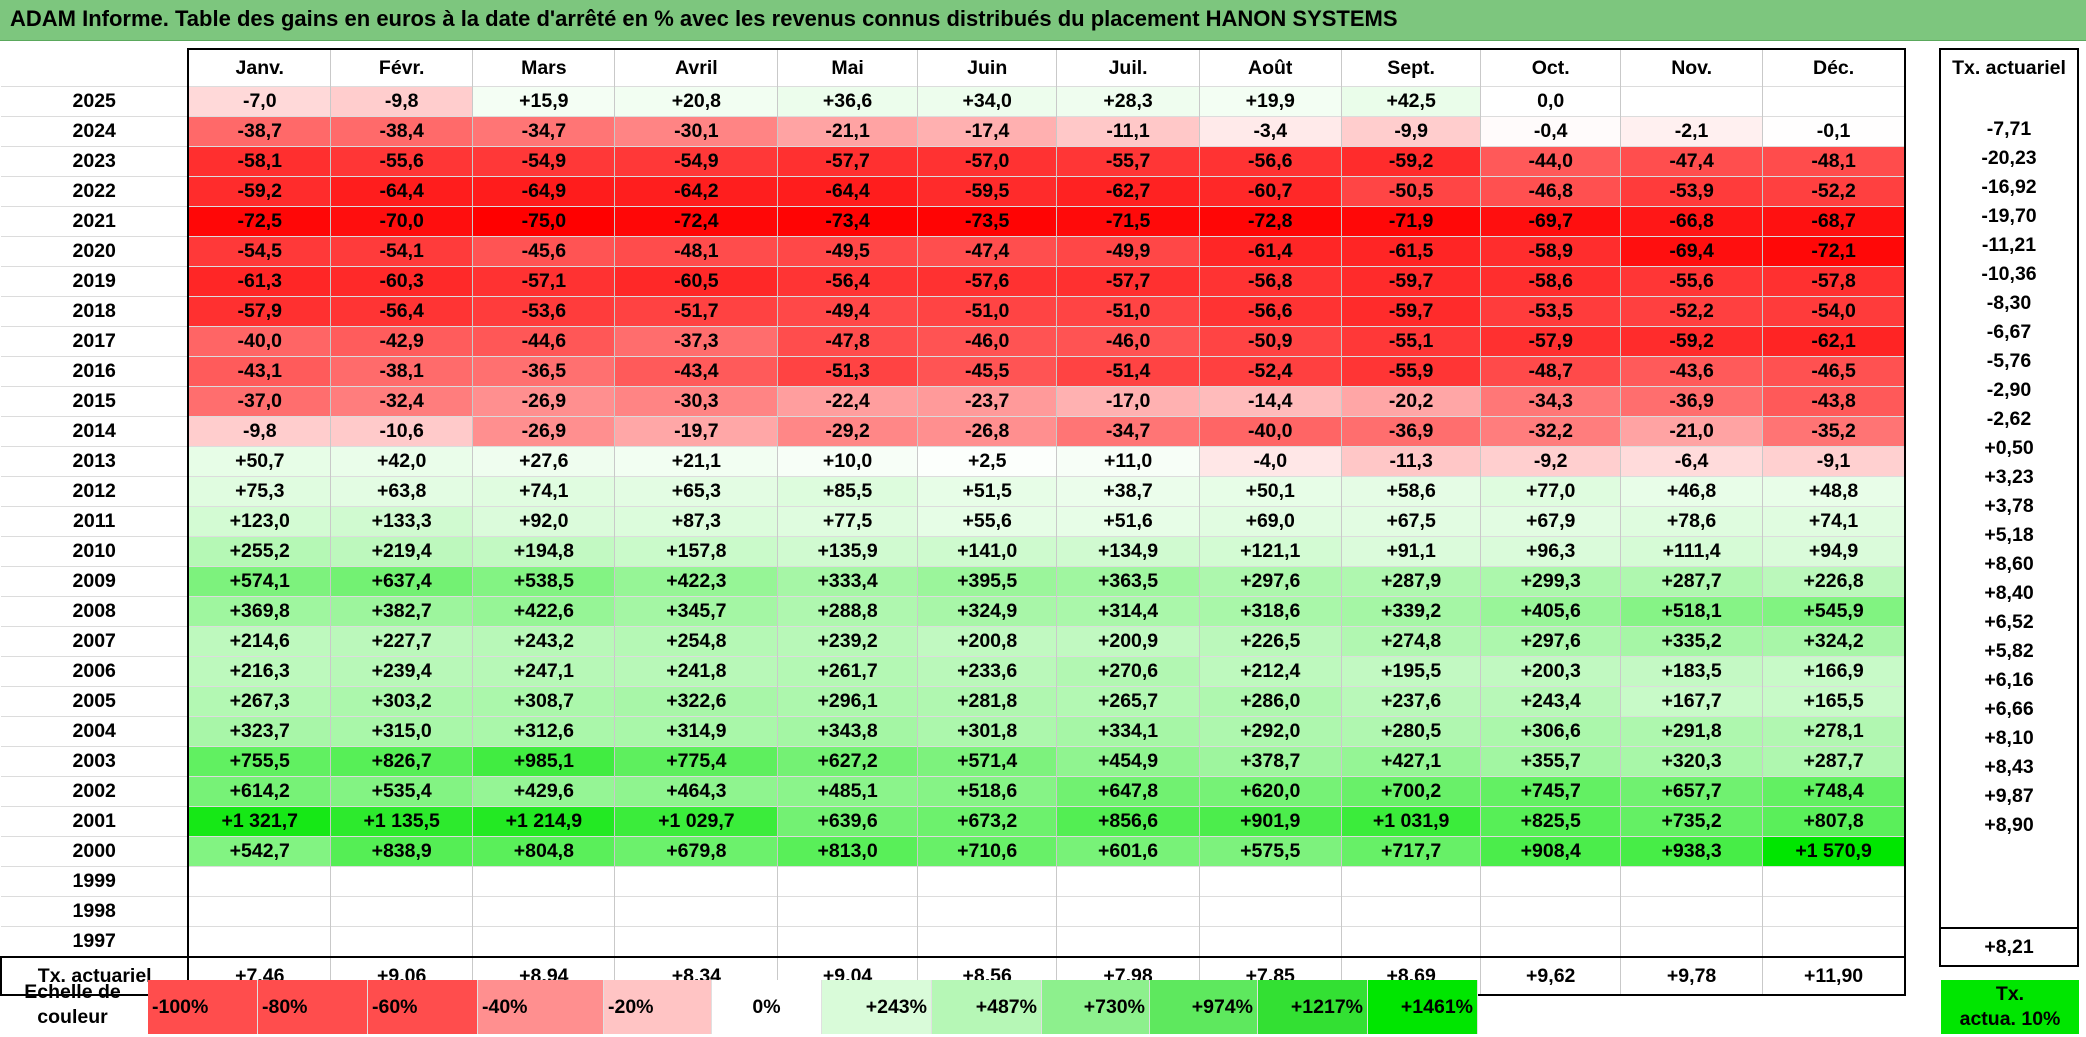 The image size is (2086, 1037). Describe the element at coordinates (847, 251) in the screenshot. I see `gain-cell: -49,5` at that location.